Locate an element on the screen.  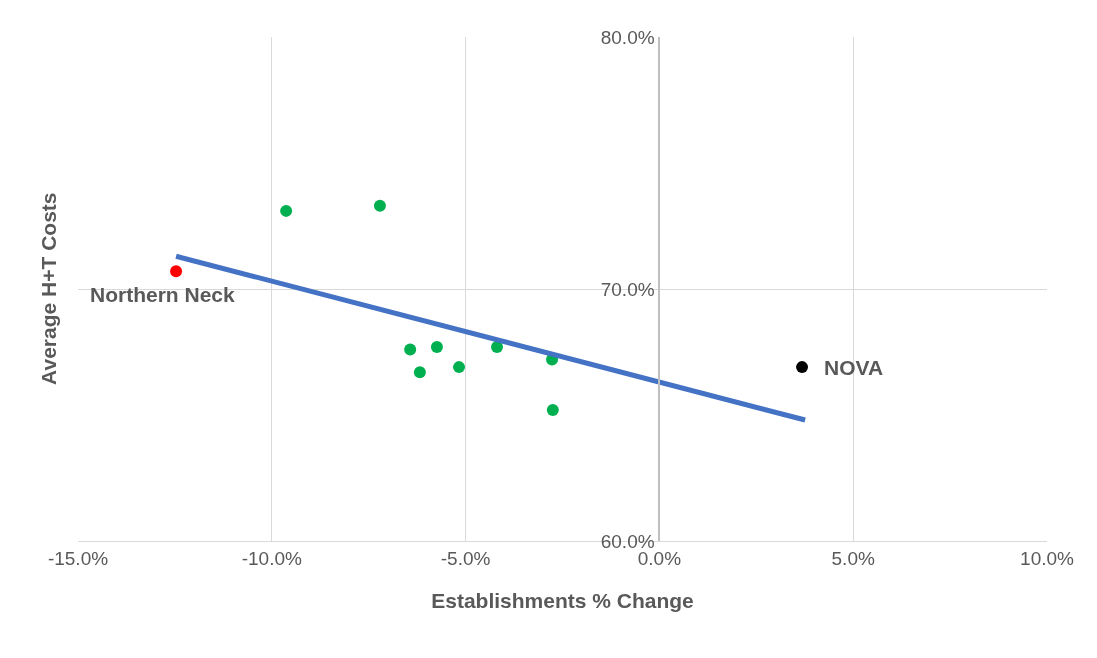
annotation: Northern Neck is located at coordinates (163, 294).